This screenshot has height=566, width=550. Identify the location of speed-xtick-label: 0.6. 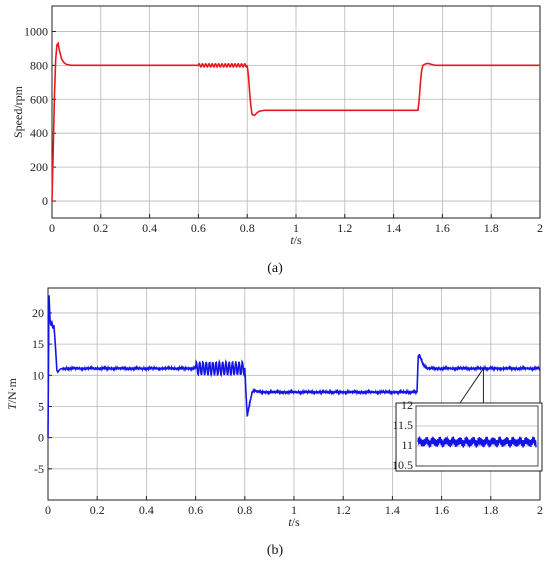
(198, 228).